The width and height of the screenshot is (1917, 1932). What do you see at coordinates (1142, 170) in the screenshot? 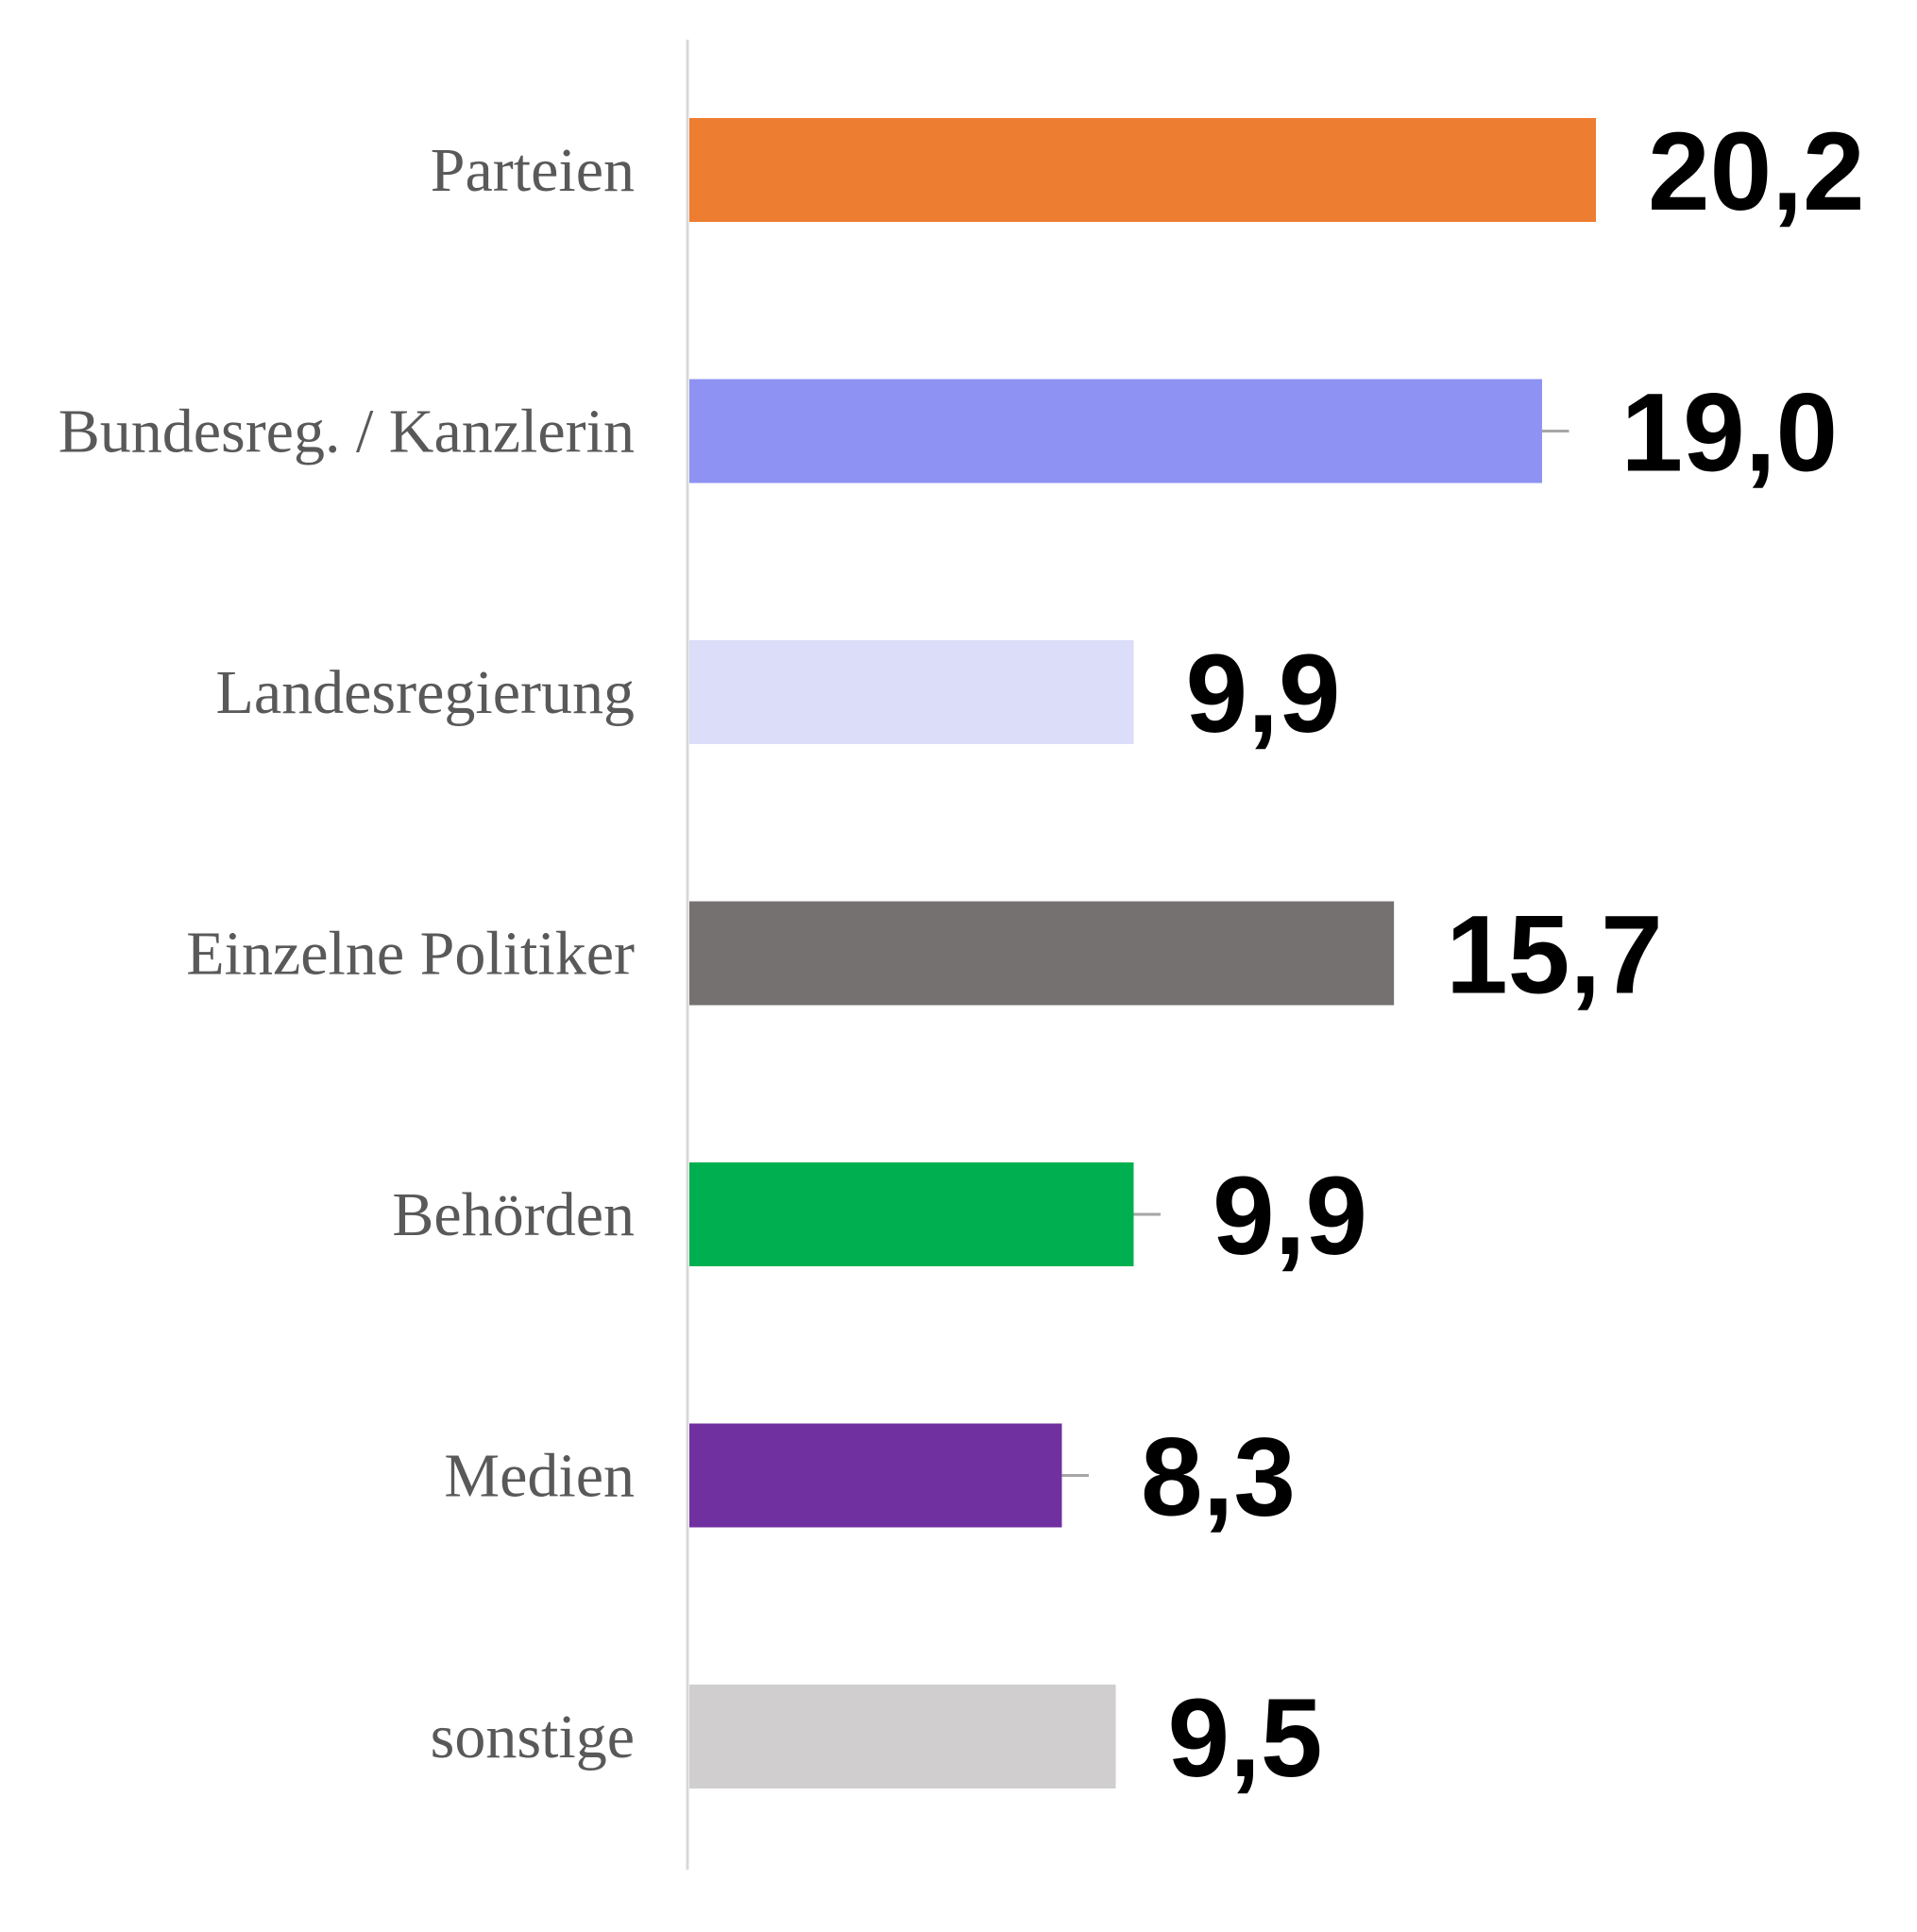
I see `bar-parteien` at bounding box center [1142, 170].